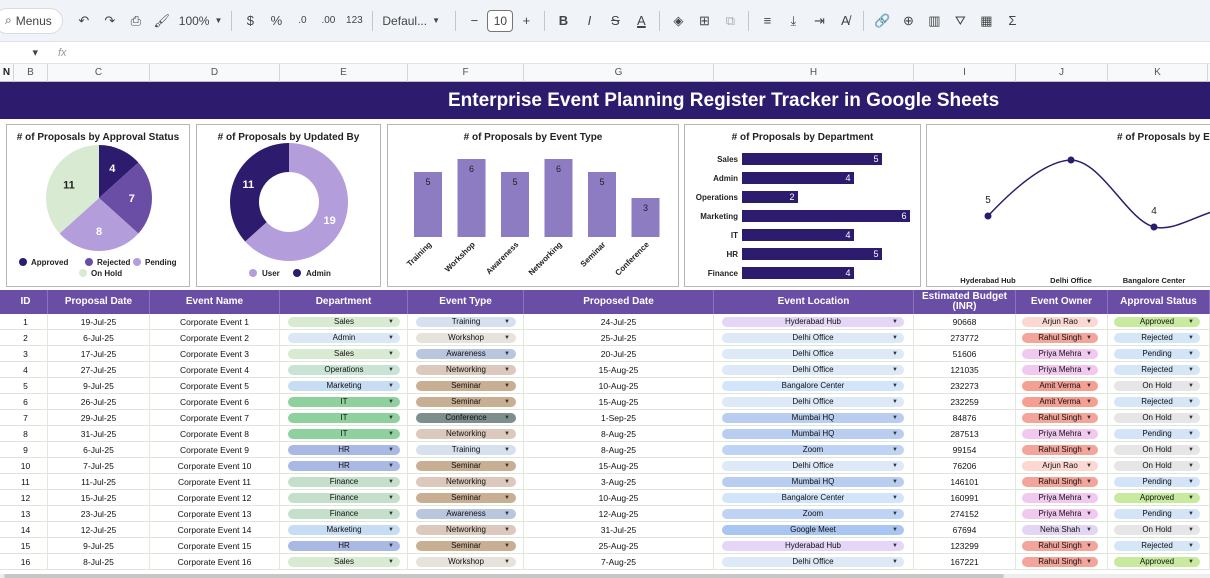  Describe the element at coordinates (26, 402) in the screenshot. I see `cell-id: 6` at that location.